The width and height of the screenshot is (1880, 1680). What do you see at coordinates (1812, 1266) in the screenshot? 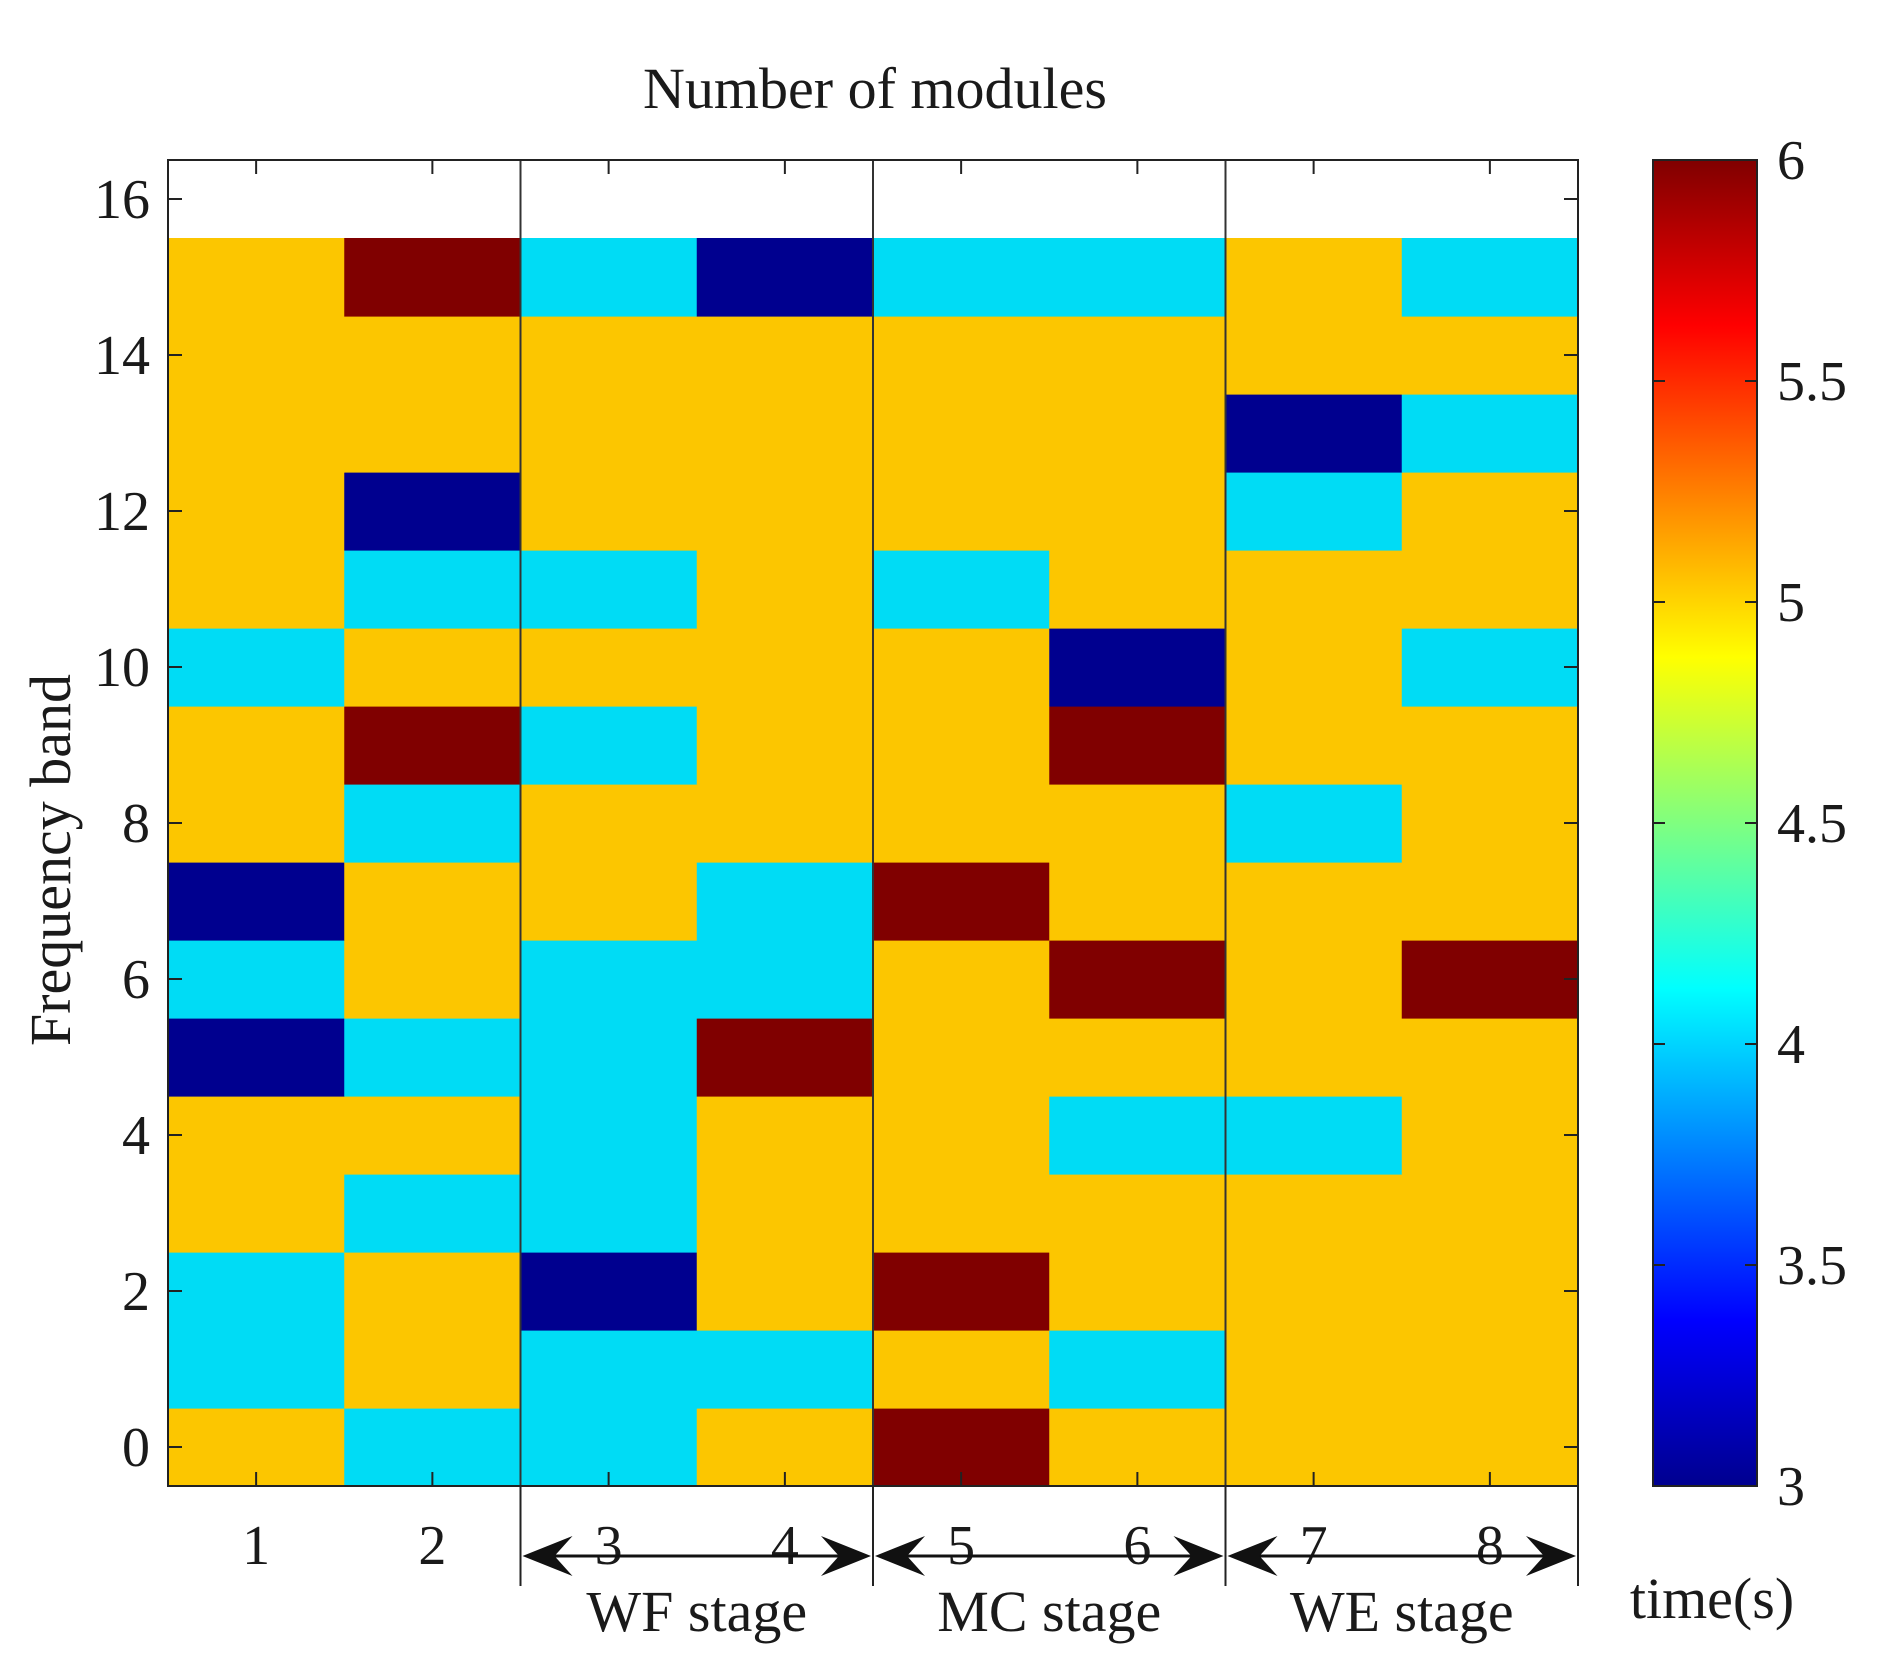
I see `colorbar-tick-label: 3.5` at bounding box center [1812, 1266].